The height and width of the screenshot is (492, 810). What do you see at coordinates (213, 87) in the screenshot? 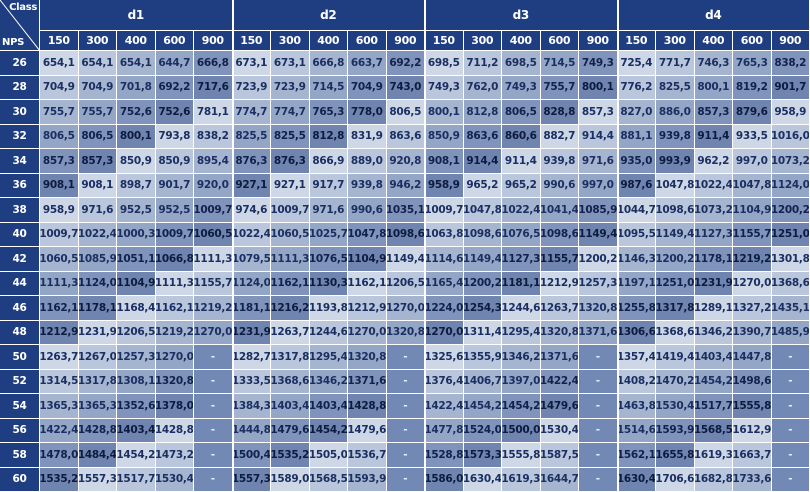
I see `table-cell: 717,6` at bounding box center [213, 87].